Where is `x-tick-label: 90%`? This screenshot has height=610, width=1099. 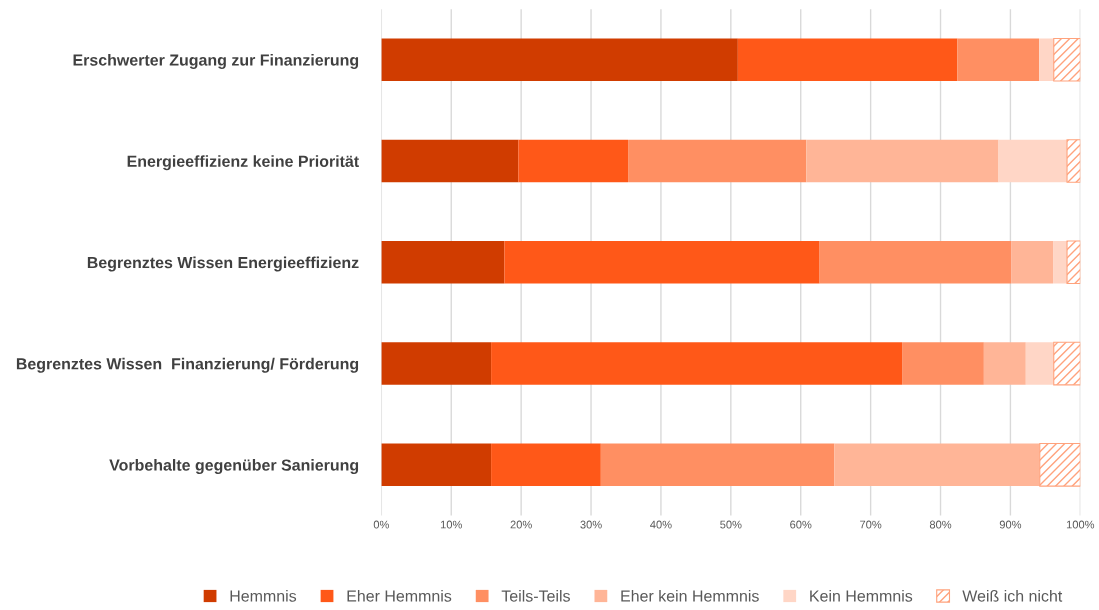
x-tick-label: 90% is located at coordinates (1010, 524).